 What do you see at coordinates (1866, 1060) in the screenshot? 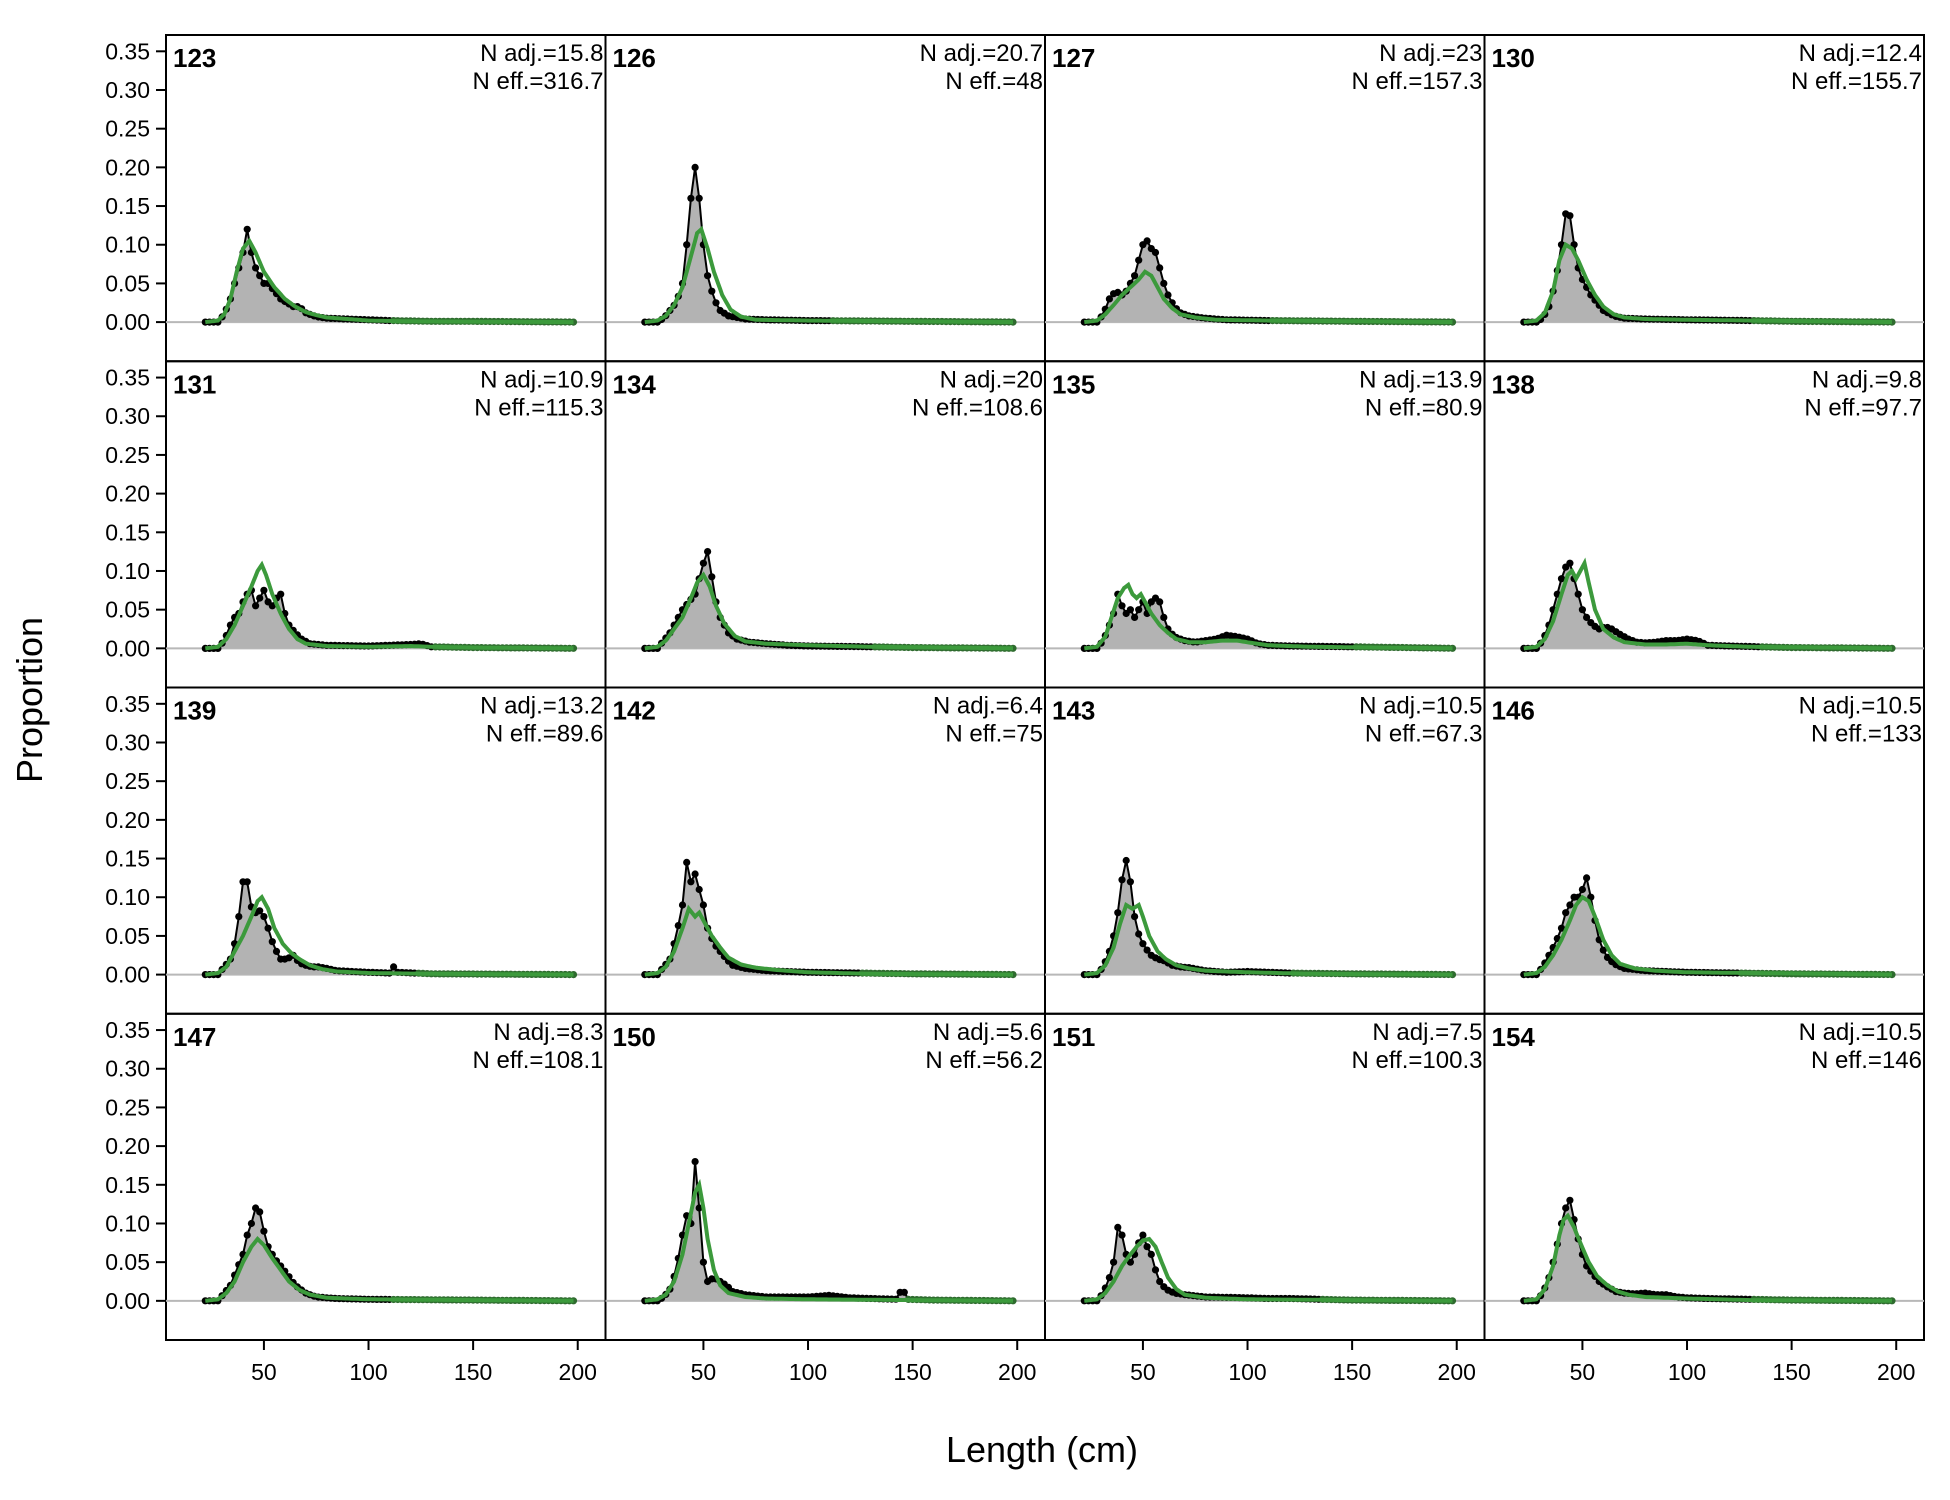
I see `n-eff-label: N eff.=146` at bounding box center [1866, 1060].